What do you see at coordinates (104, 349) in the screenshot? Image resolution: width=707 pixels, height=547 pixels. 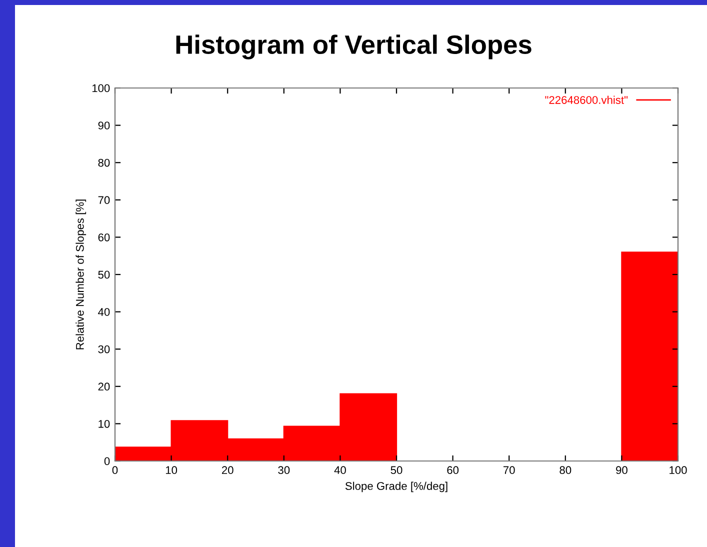 I see `y-tick-label: 30` at bounding box center [104, 349].